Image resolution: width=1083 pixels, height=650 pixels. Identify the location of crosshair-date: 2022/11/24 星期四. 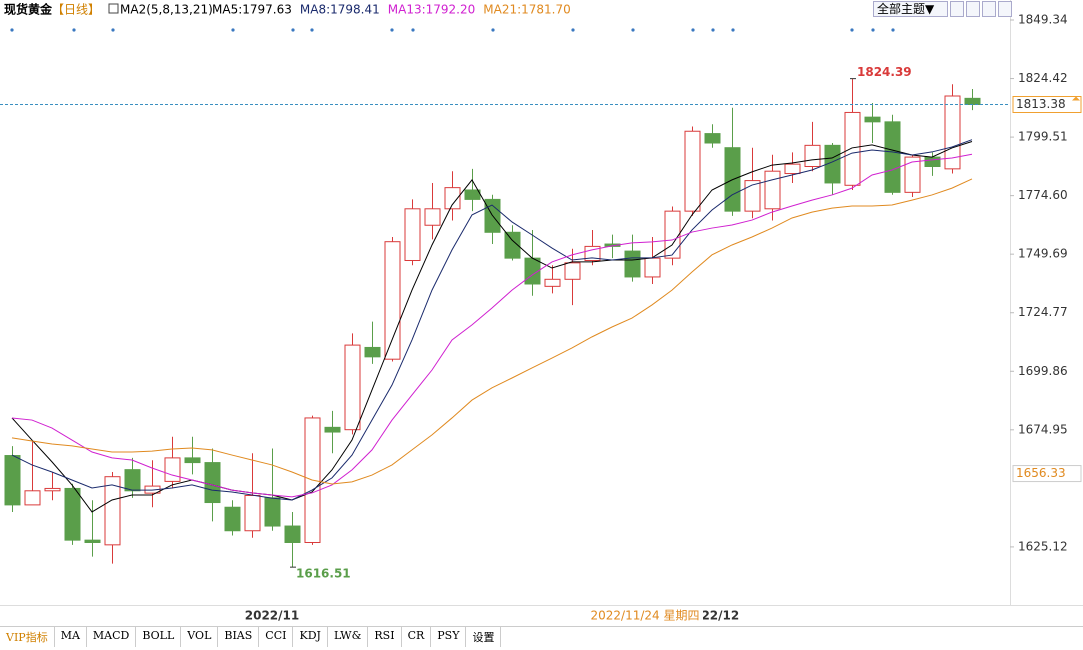
(645, 616).